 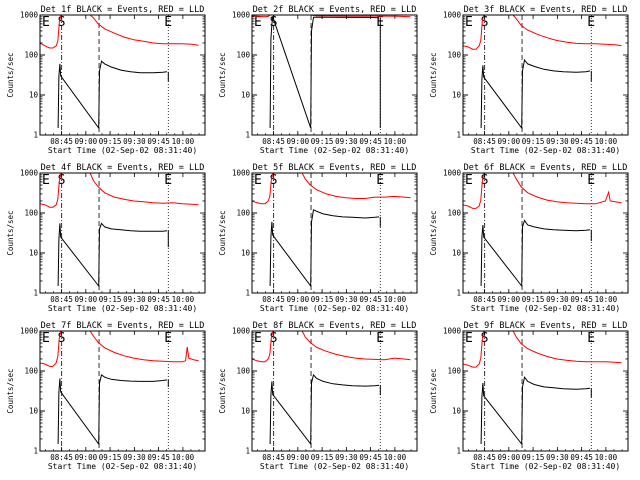 What do you see at coordinates (546, 326) in the screenshot?
I see `panel-title: Det 9f BLACK = Events, RED = LLD` at bounding box center [546, 326].